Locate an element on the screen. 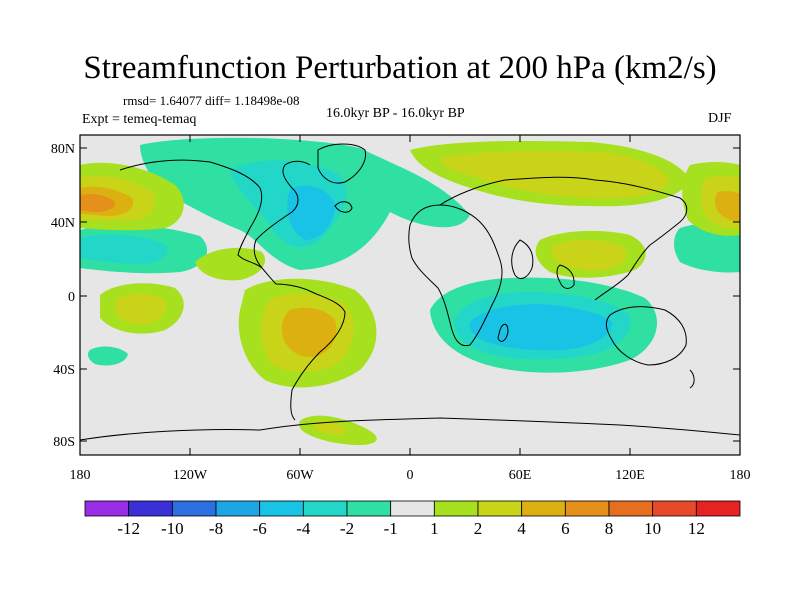  lat-label: 40S is located at coordinates (64, 370).